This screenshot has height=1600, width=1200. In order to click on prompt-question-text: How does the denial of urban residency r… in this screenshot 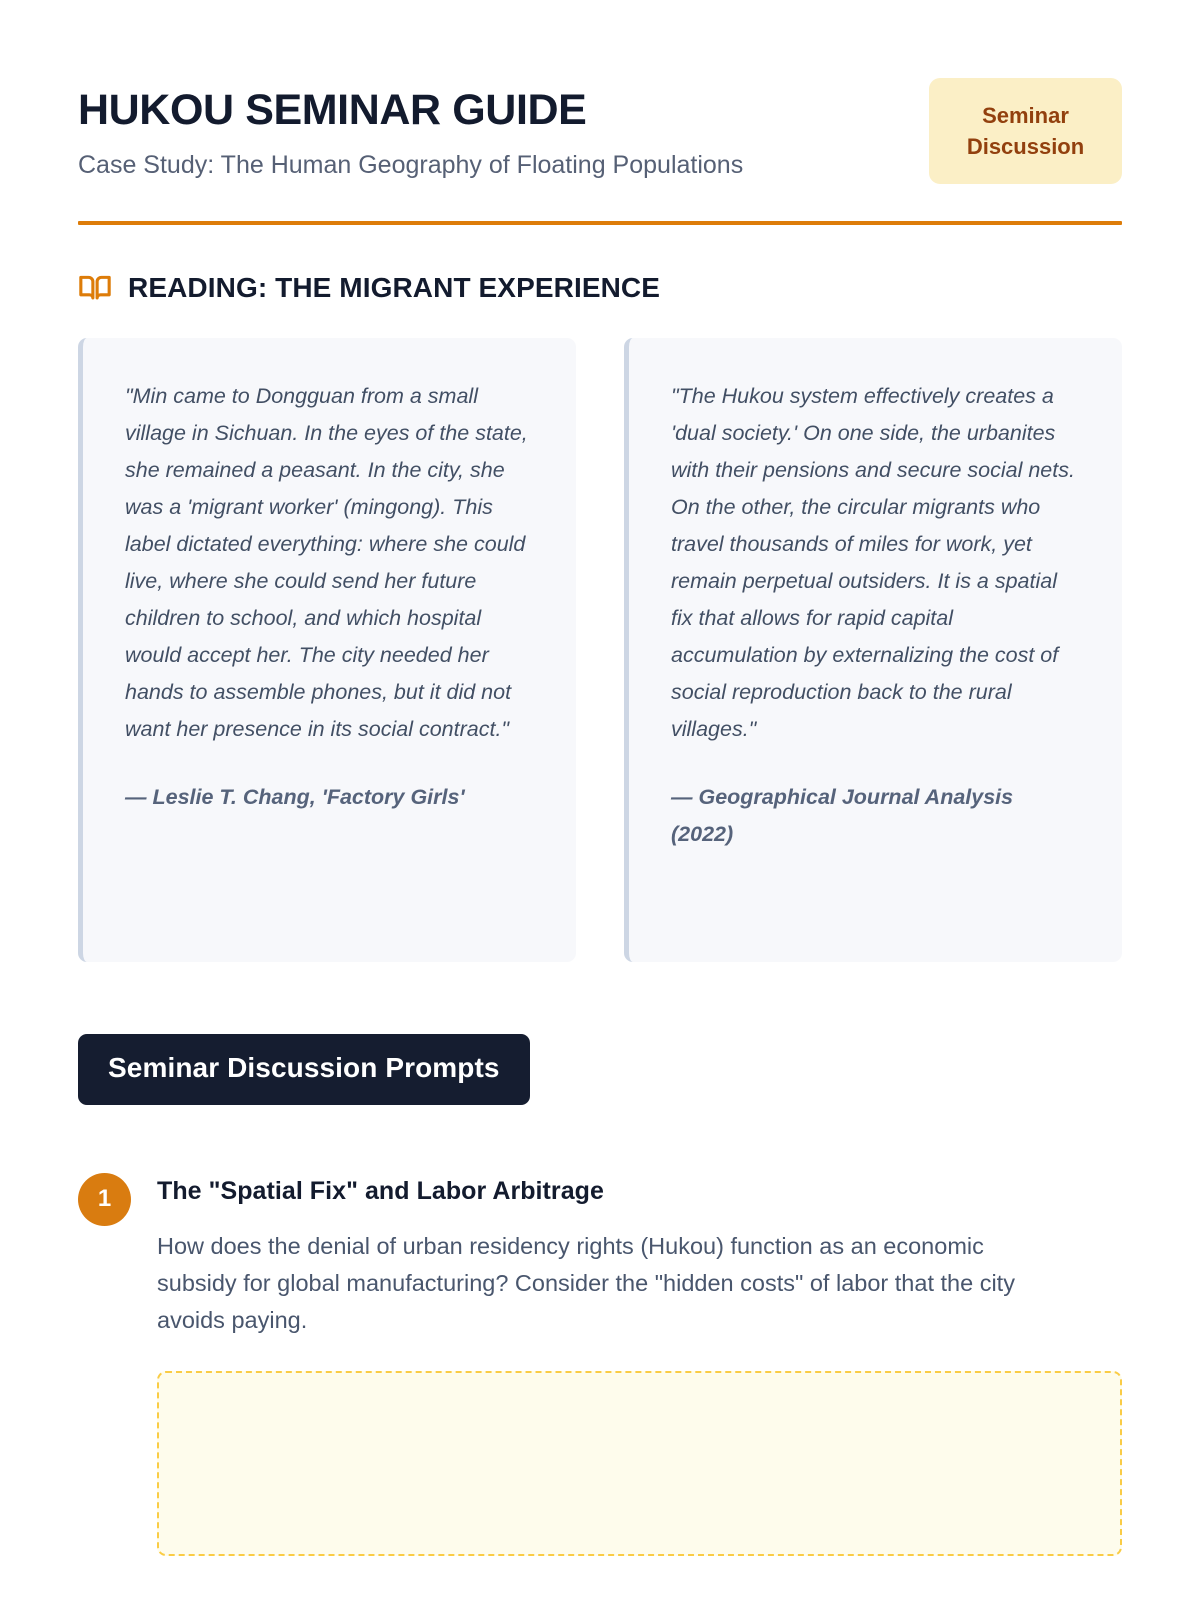, I will do `click(586, 1282)`.